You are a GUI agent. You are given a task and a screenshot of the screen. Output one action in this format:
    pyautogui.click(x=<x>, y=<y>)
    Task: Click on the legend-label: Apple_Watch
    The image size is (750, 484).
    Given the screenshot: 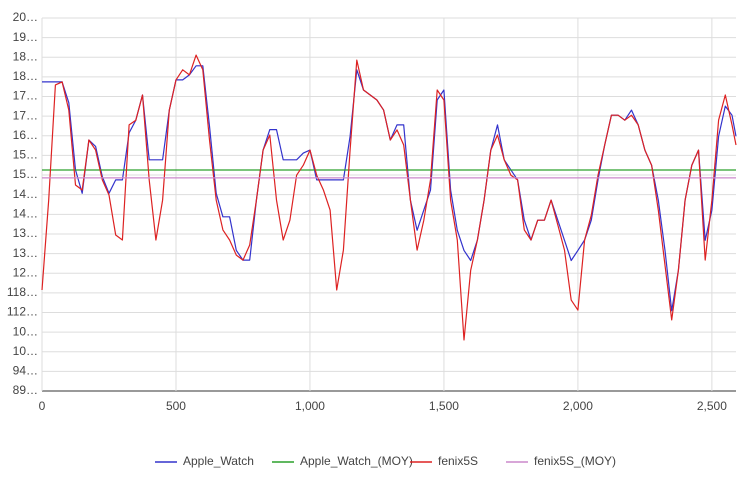 What is the action you would take?
    pyautogui.click(x=218, y=461)
    